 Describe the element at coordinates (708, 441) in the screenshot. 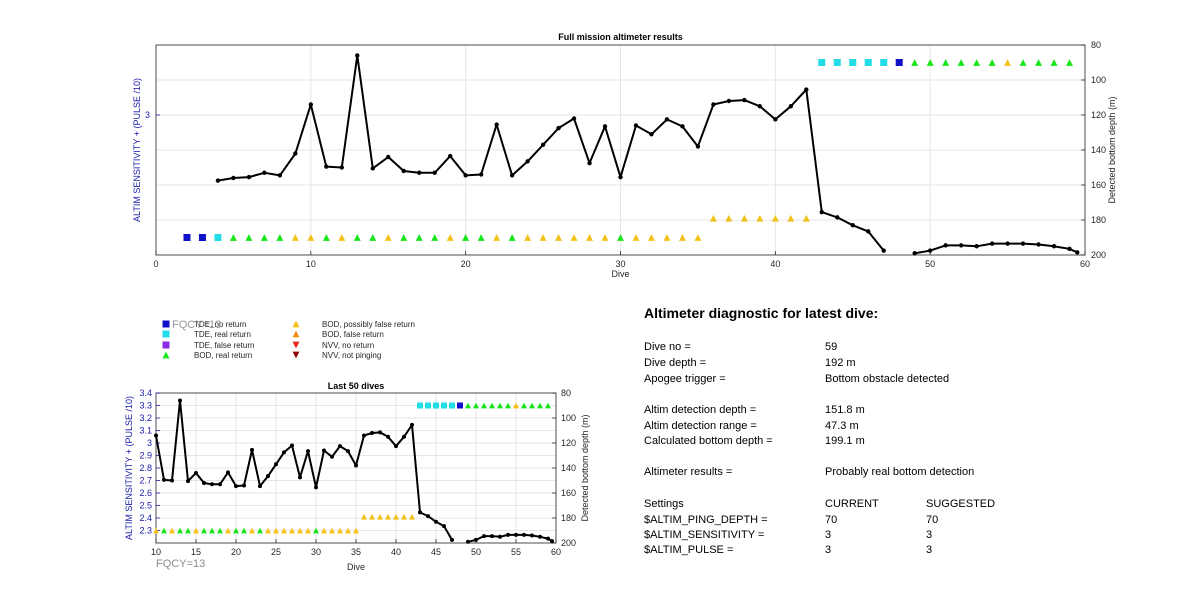

I see `calc-bottom-label: Calculated bottom depth =` at that location.